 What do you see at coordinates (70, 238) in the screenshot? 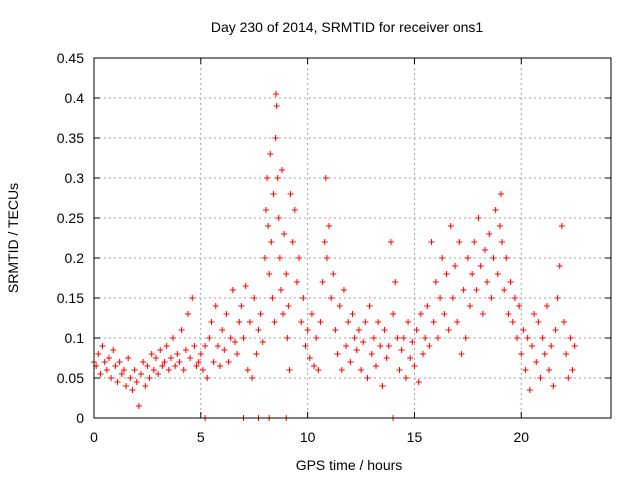
I see `y-tick-labels: 0 0.05 0.1 0.15 0.2 0.25 0.3 0.35 0.4 0.45` at bounding box center [70, 238].